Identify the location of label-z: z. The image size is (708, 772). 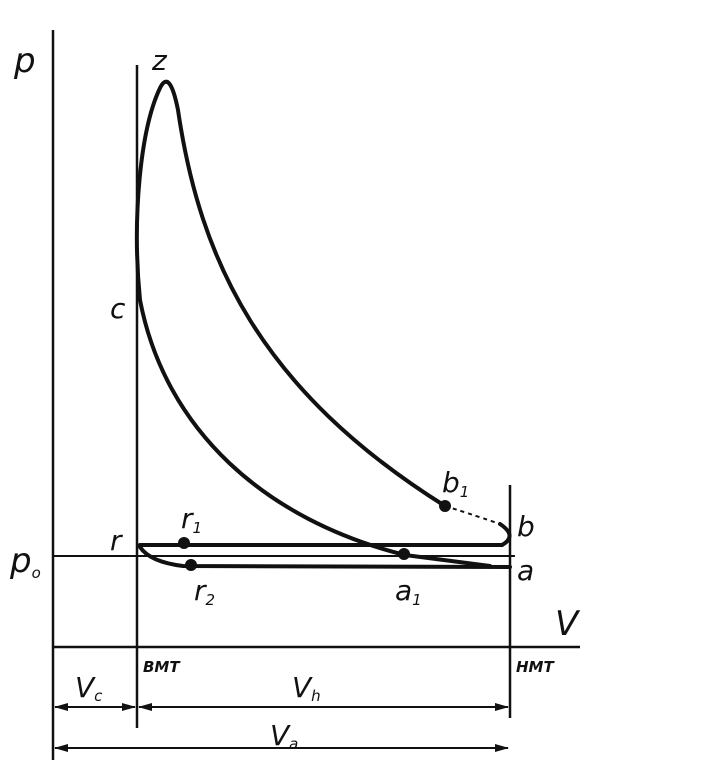
(159, 60).